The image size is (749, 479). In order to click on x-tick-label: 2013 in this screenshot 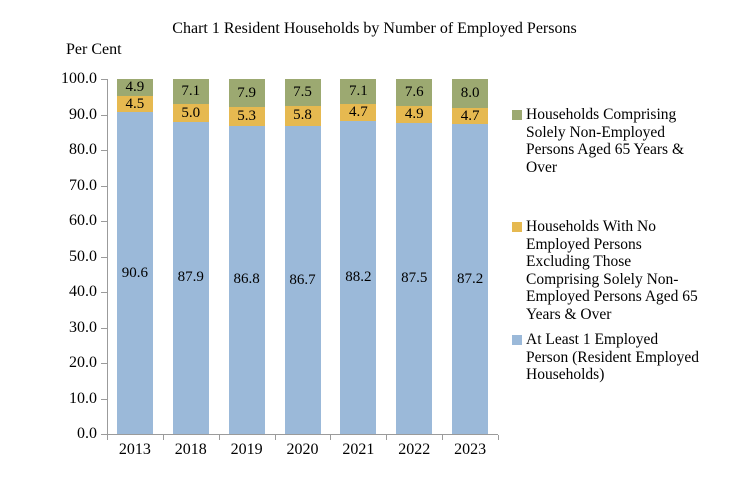, I will do `click(134, 449)`.